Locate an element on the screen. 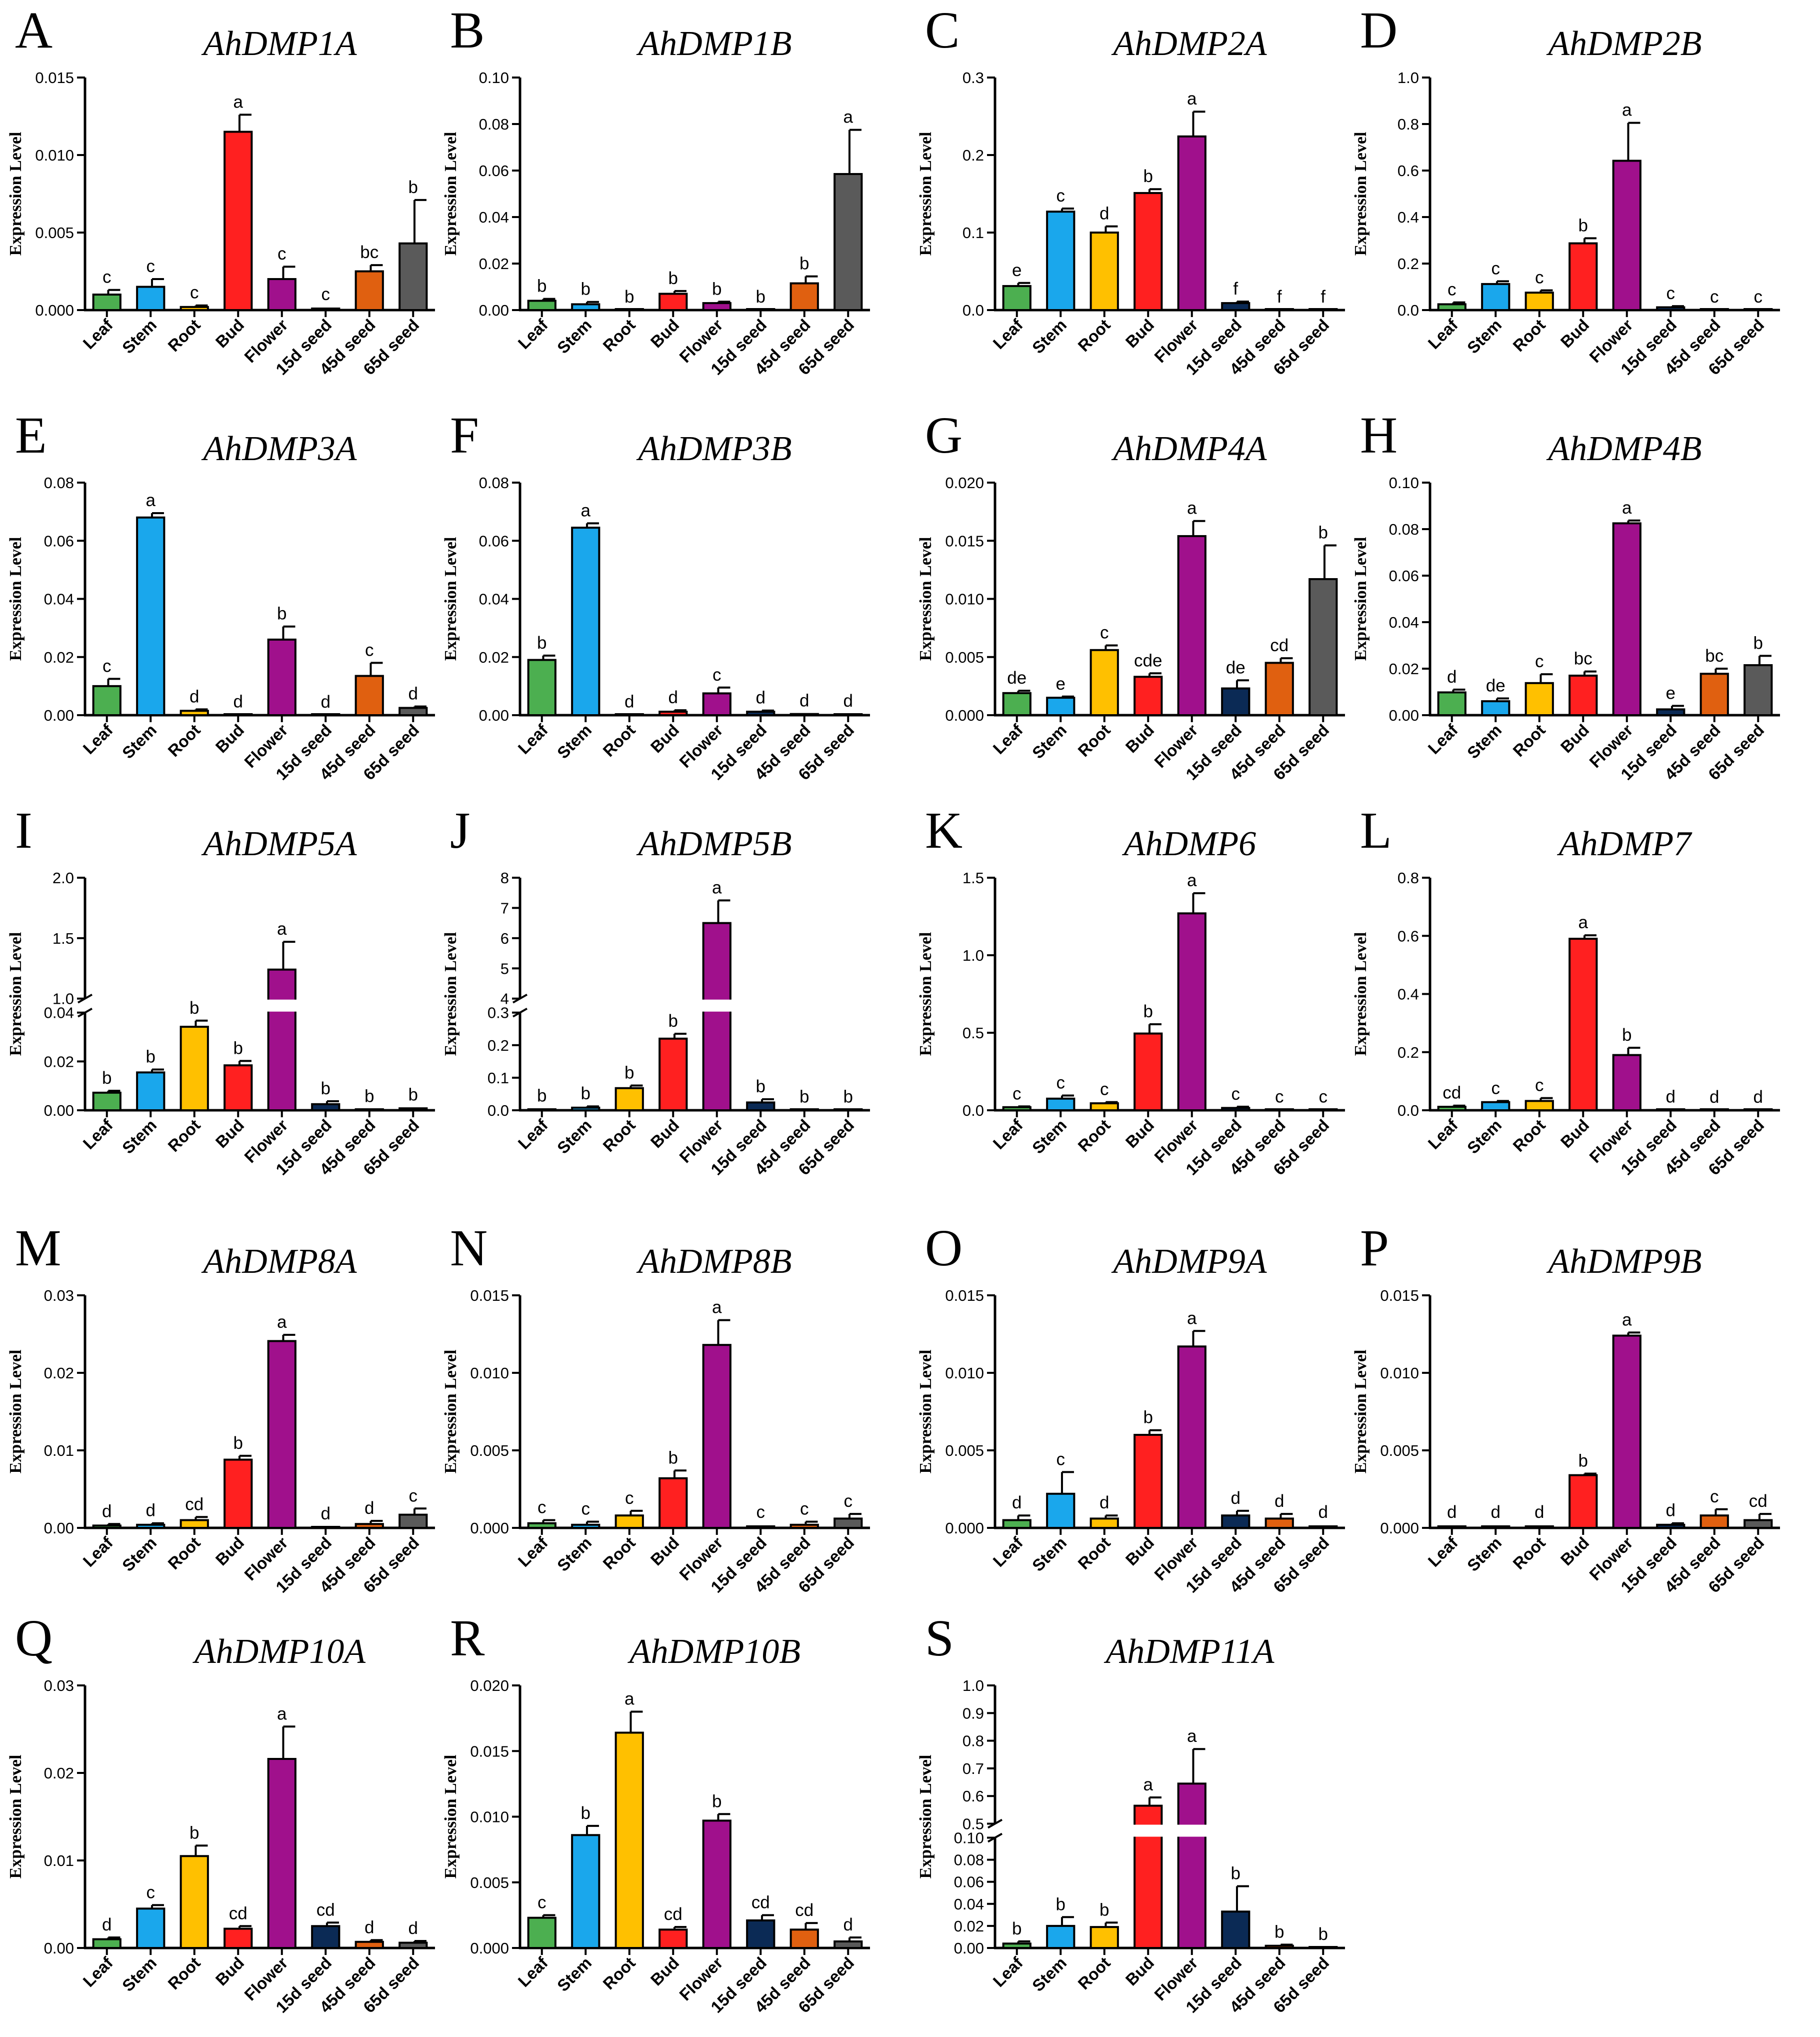 The image size is (1820, 2037). y-tick-label: 0.6 is located at coordinates (973, 1796).